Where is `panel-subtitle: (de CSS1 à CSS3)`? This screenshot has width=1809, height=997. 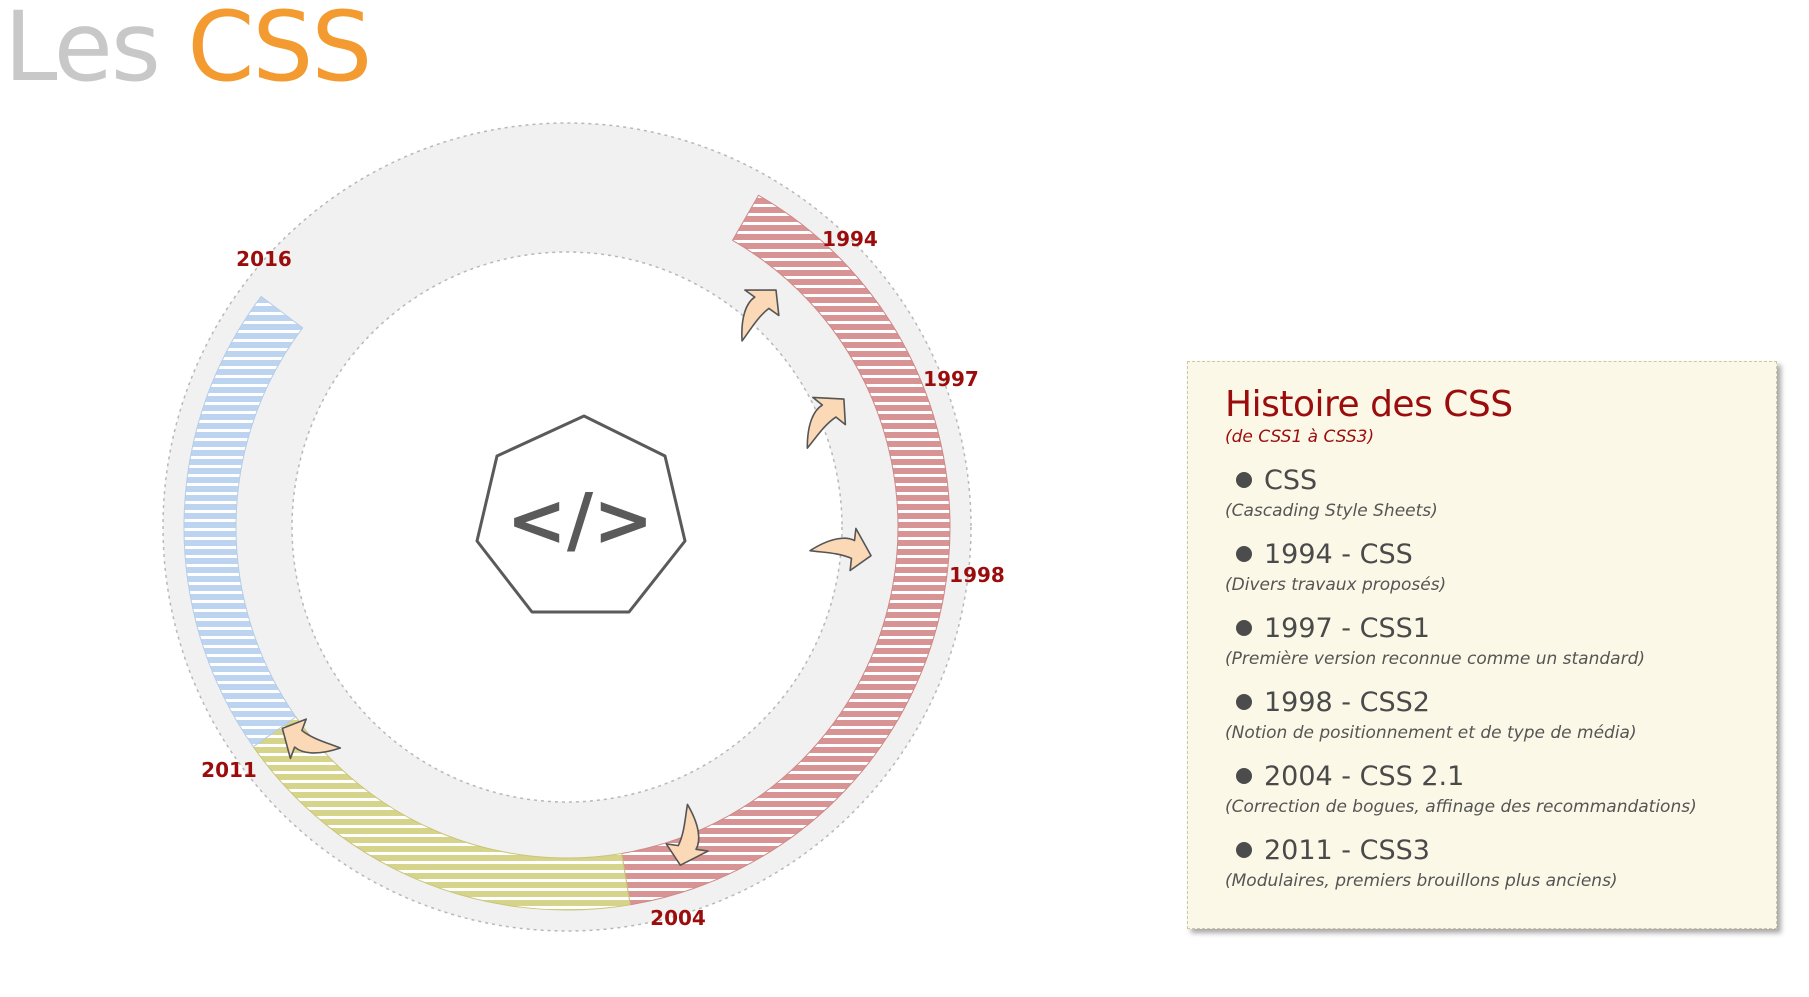 panel-subtitle: (de CSS1 à CSS3) is located at coordinates (1300, 437).